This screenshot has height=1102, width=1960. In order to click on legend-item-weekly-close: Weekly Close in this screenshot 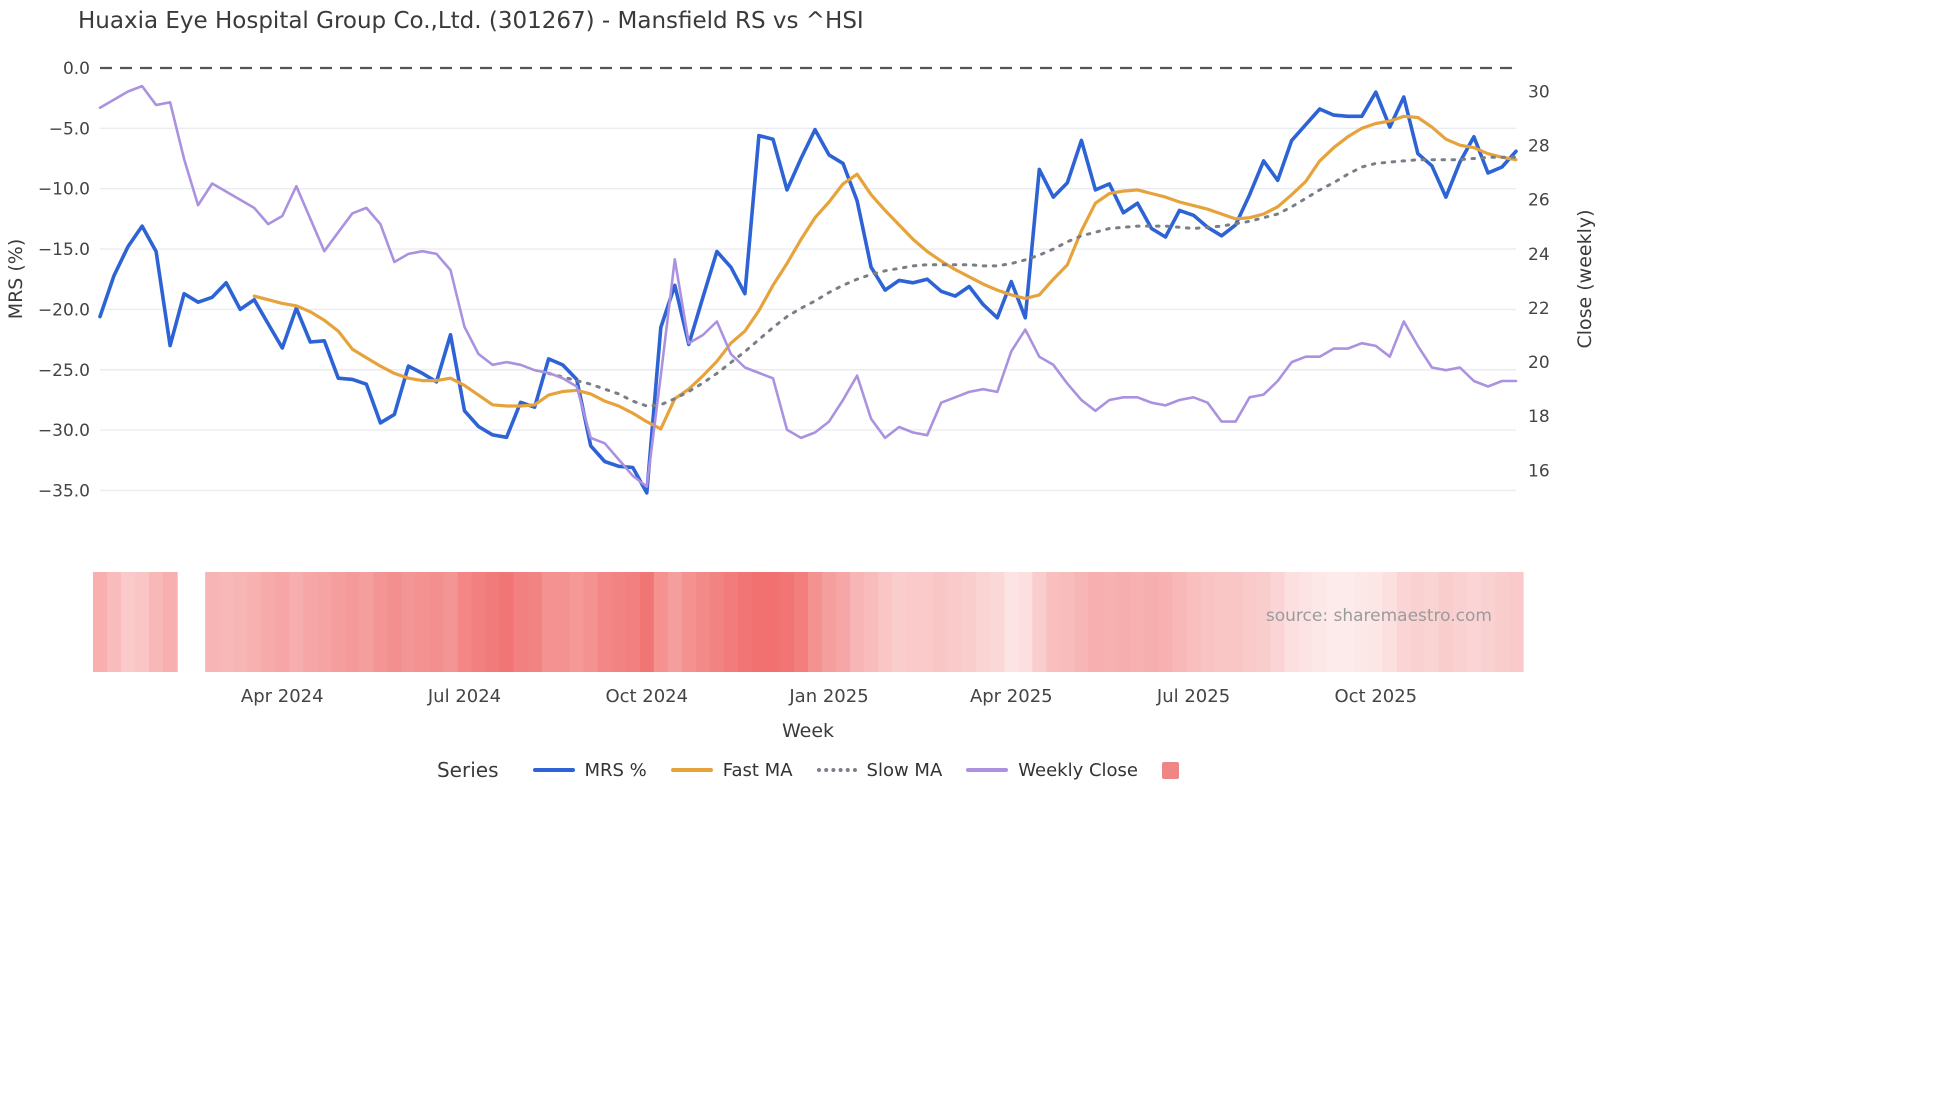, I will do `click(1052, 770)`.